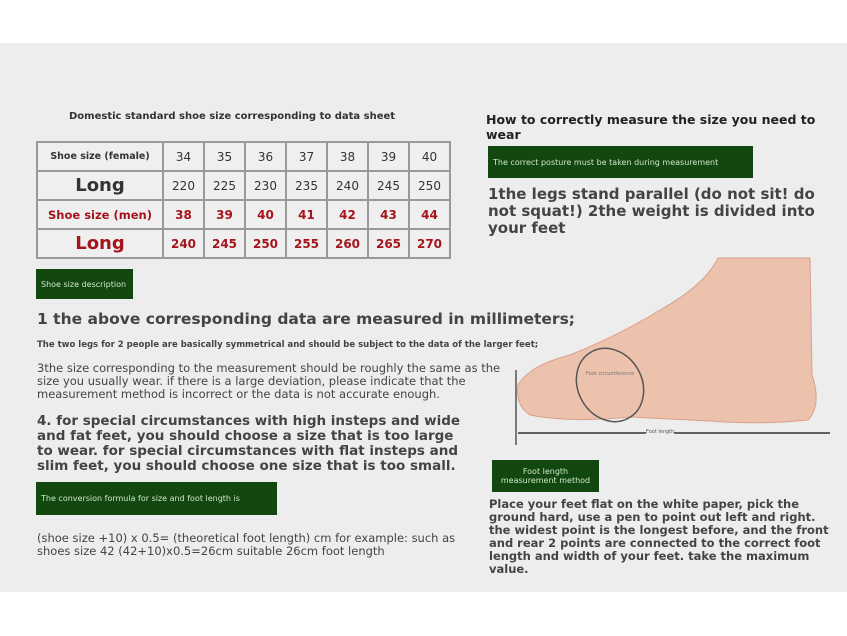  I want to click on table-row: Long 220 225 230 235 240 245 250, so click(243, 185).